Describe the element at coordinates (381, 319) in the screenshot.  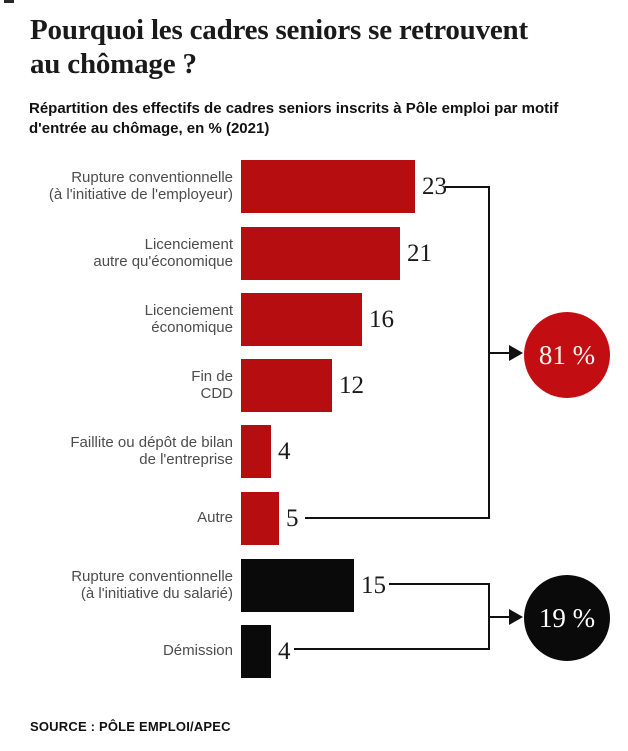
I see `bar-value: 16` at that location.